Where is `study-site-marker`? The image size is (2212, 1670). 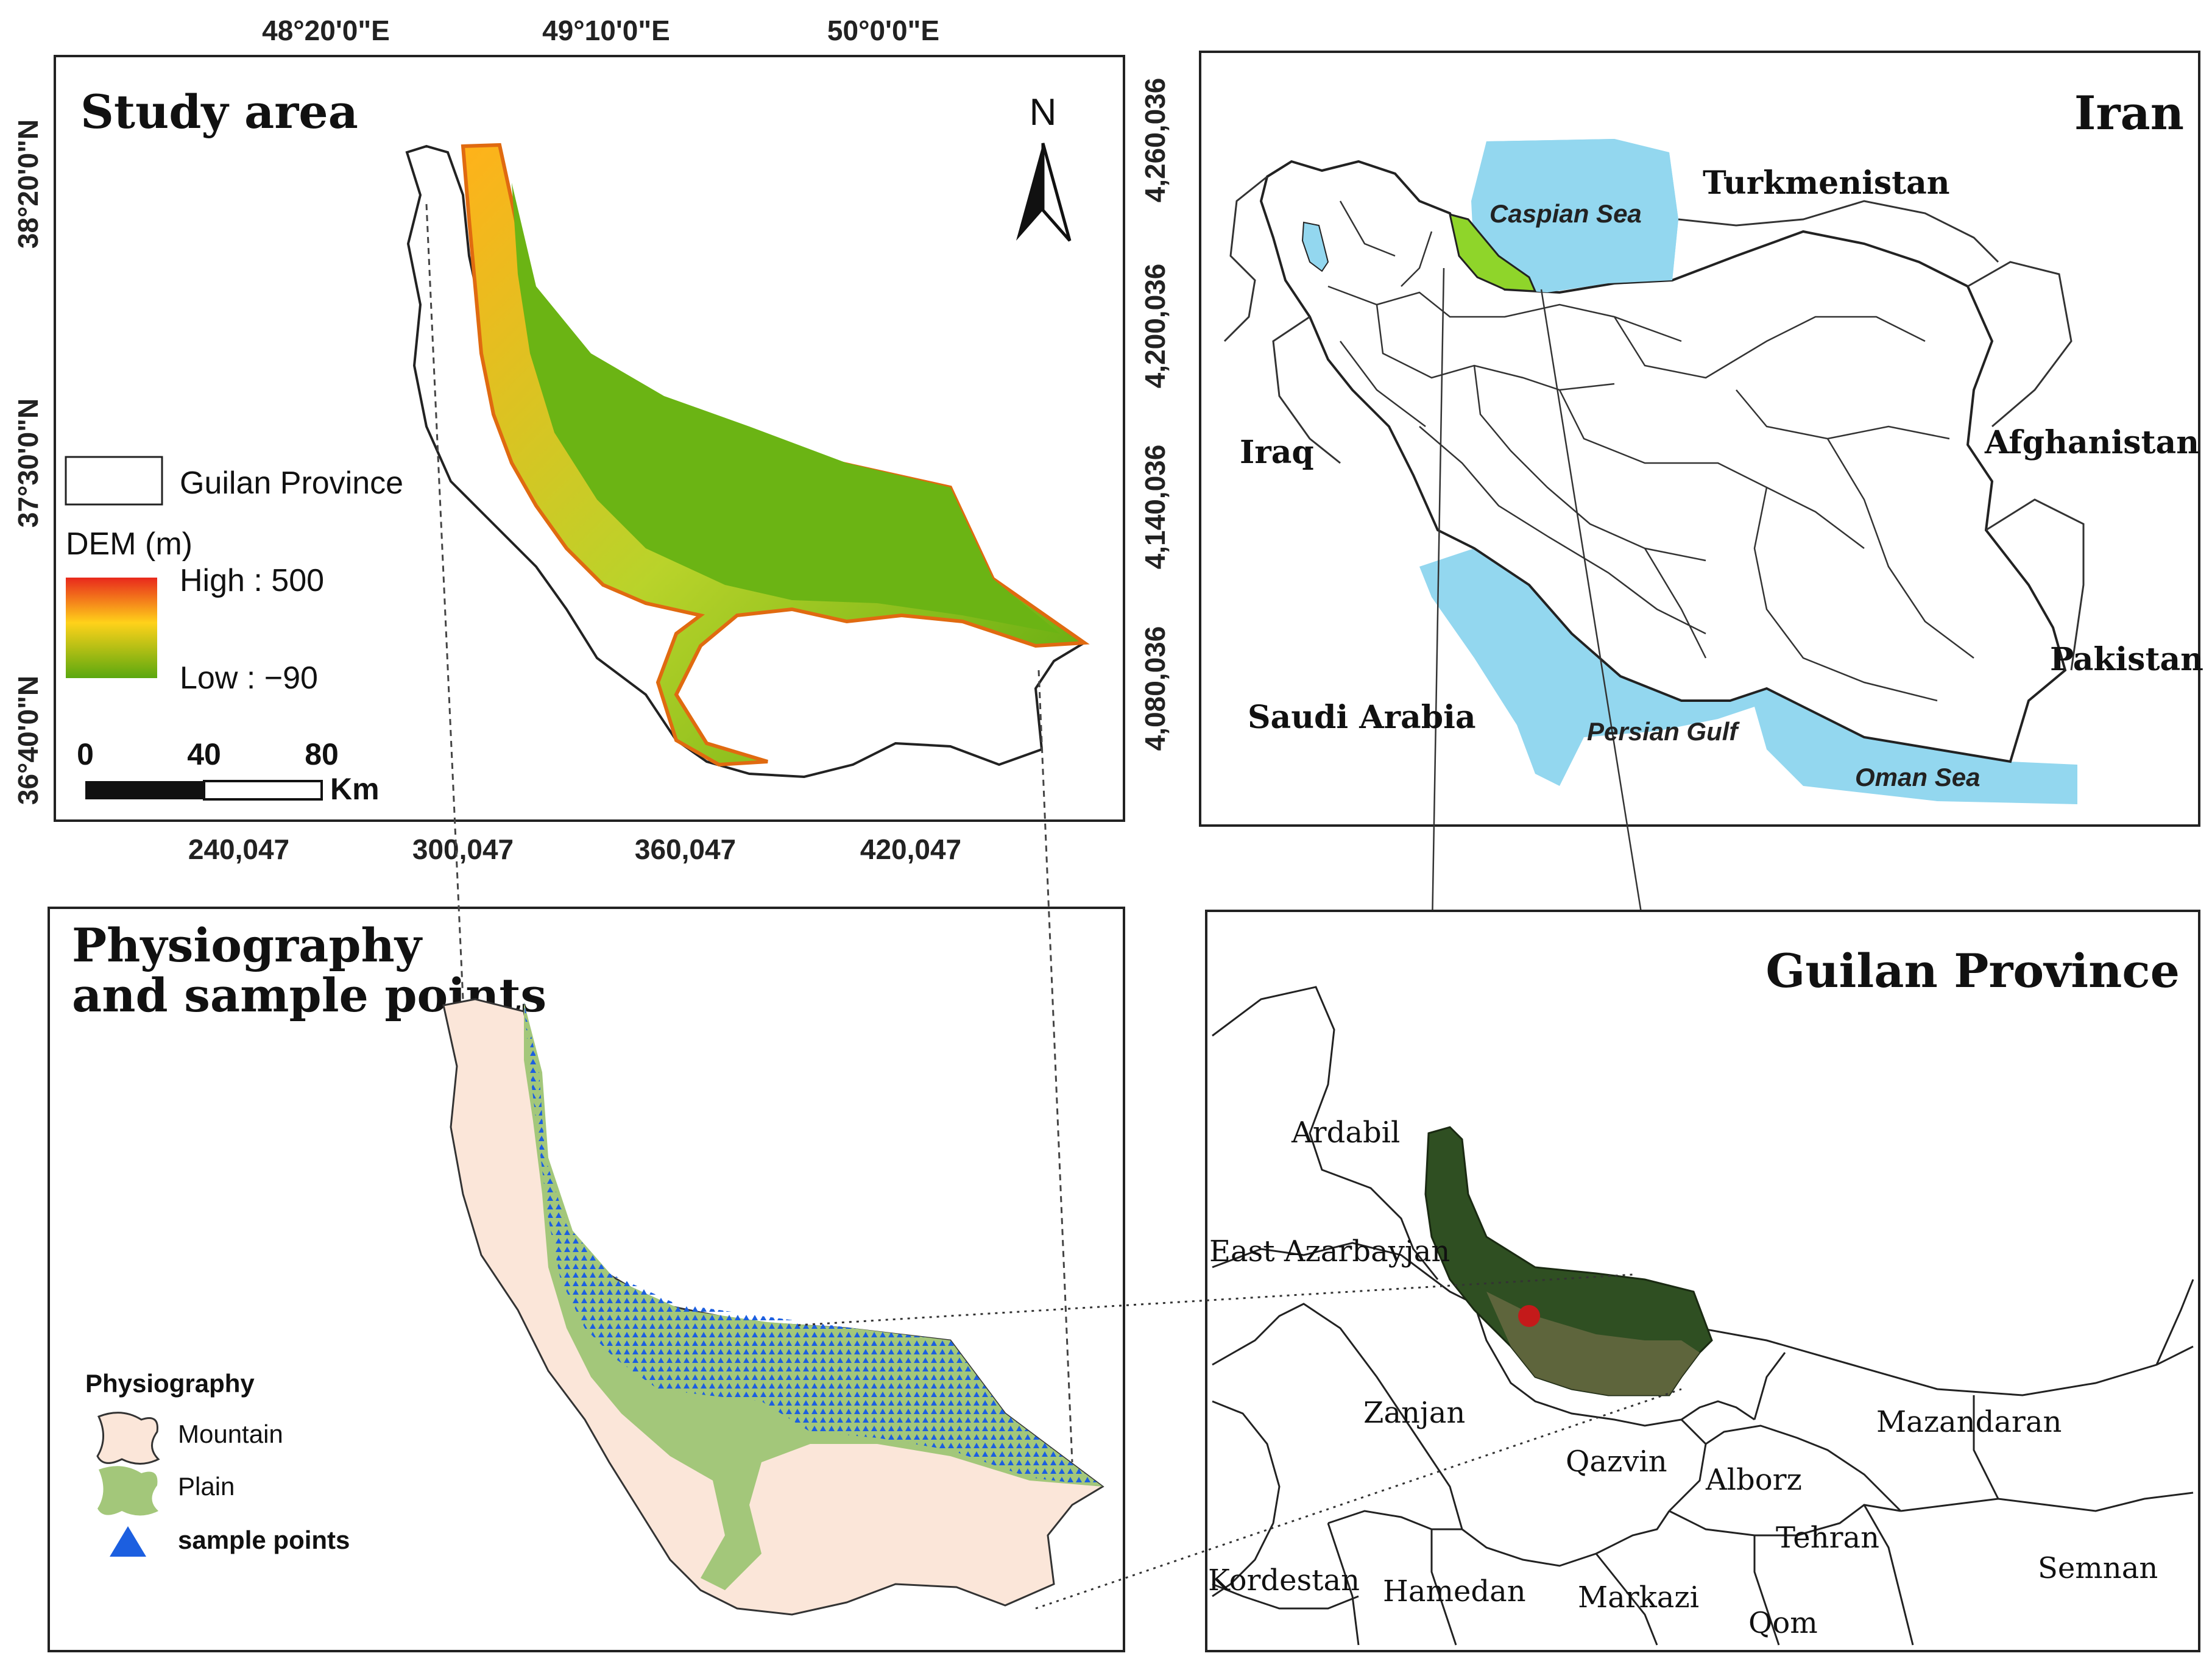 study-site-marker is located at coordinates (1529, 1316).